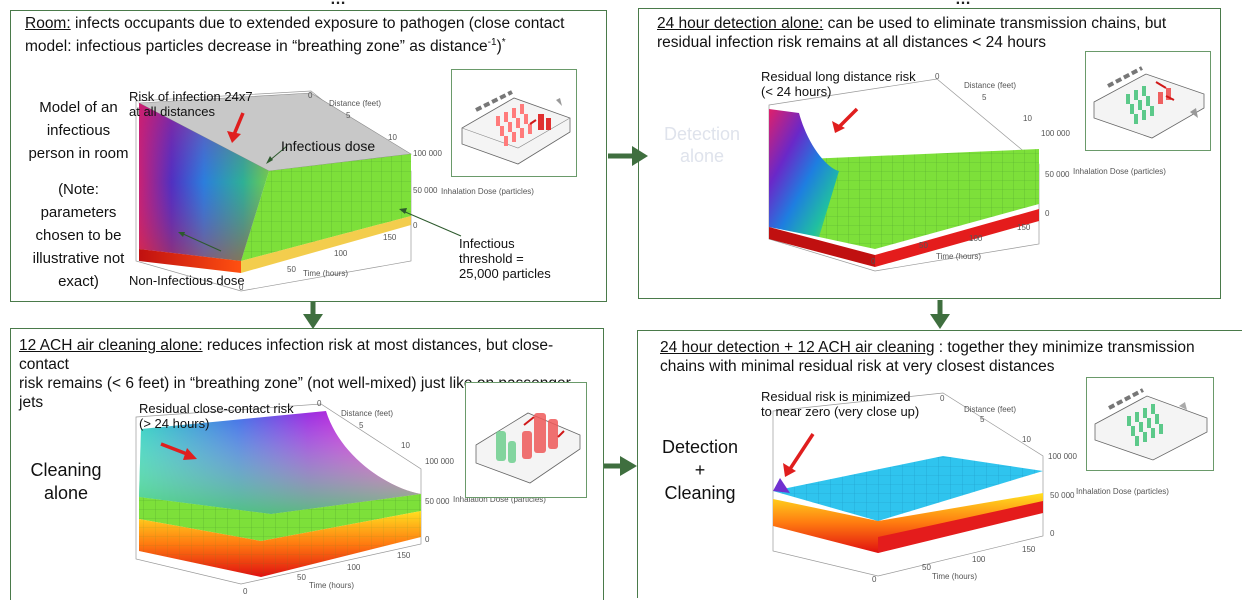 Image resolution: width=1242 pixels, height=600 pixels. Describe the element at coordinates (328, 146) in the screenshot. I see `room-infectious-dose-label: Infectious dose` at that location.